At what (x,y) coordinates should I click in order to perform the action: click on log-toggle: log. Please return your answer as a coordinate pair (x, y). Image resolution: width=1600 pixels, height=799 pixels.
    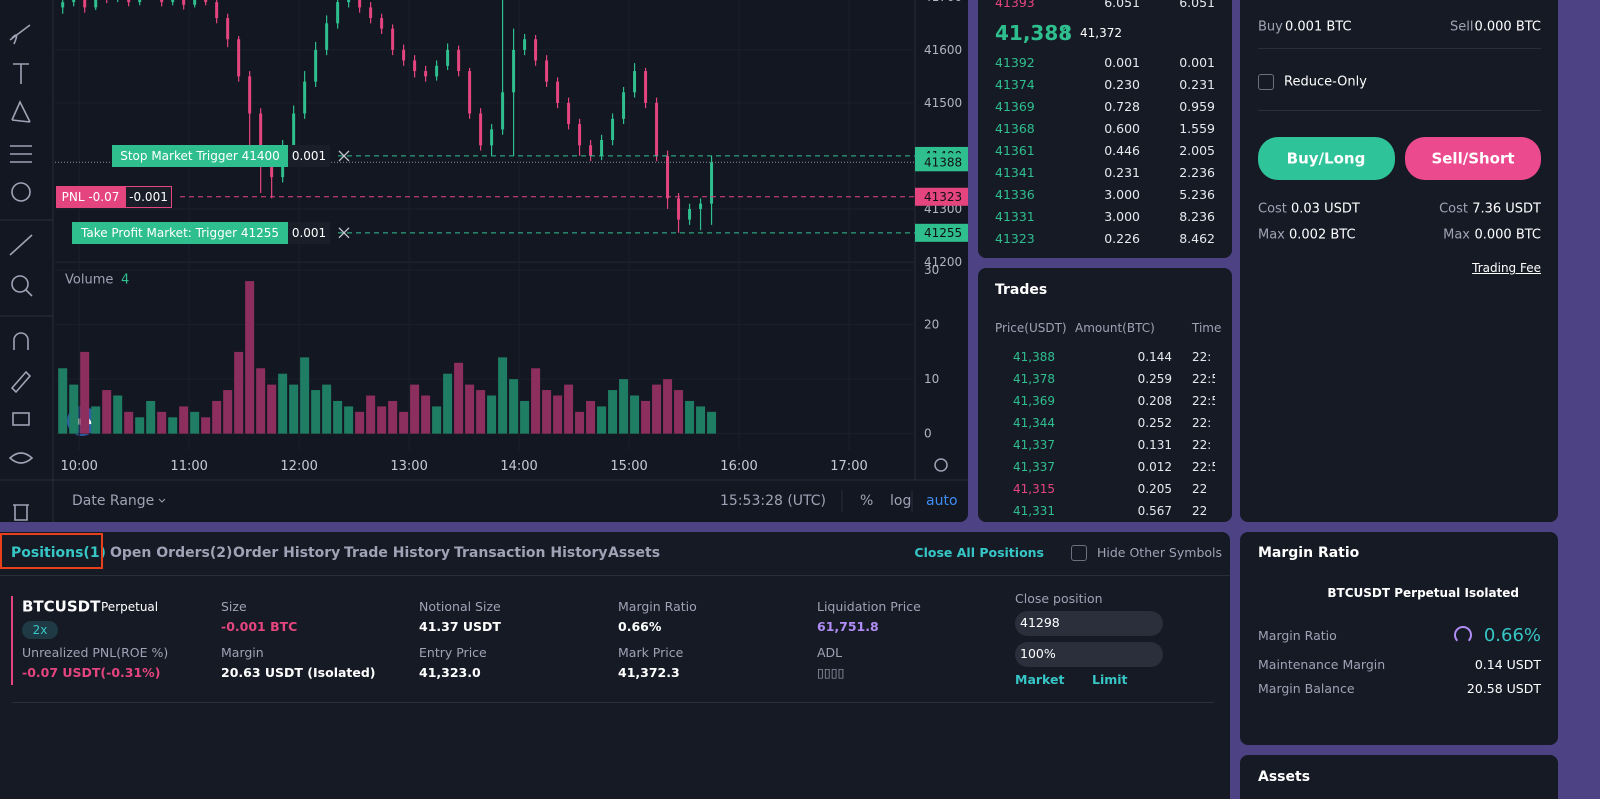
    Looking at the image, I should click on (901, 501).